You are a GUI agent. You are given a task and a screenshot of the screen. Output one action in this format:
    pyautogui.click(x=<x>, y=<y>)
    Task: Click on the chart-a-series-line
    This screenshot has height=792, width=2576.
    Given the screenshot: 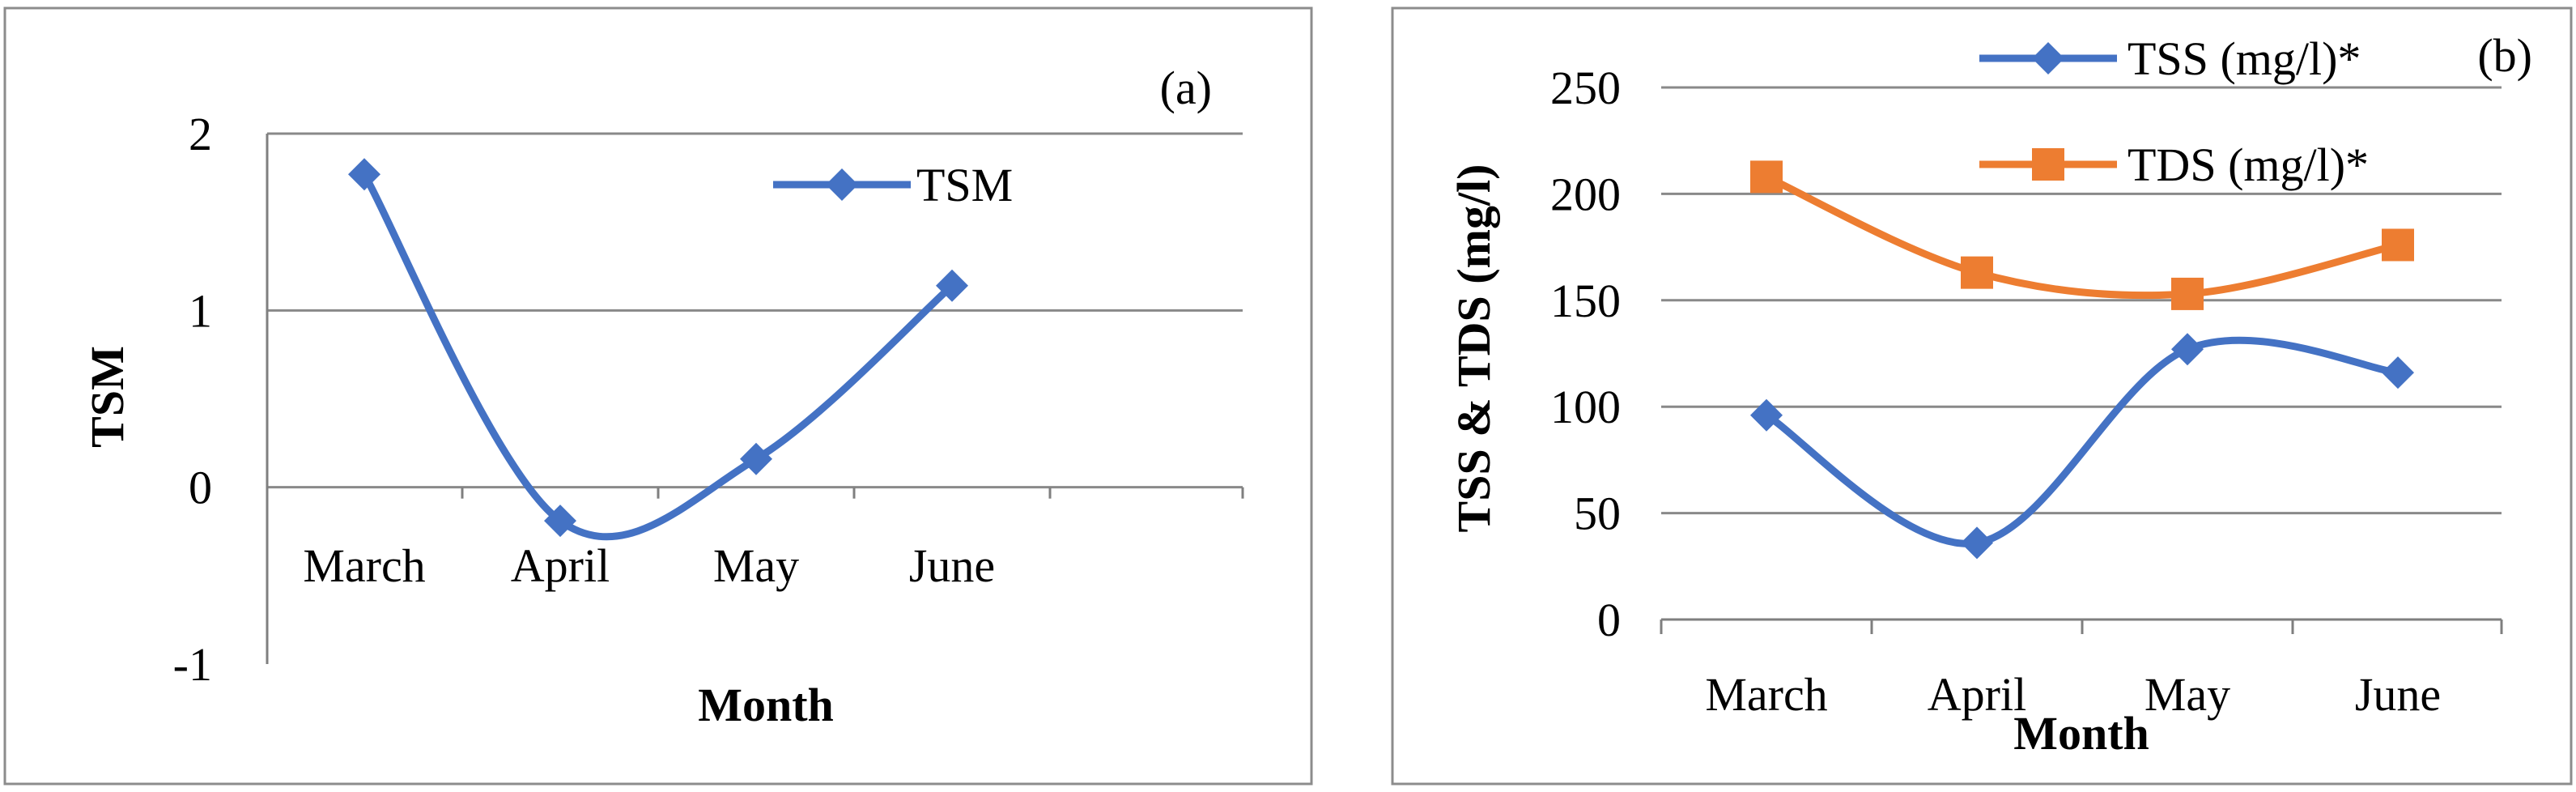 What is the action you would take?
    pyautogui.click(x=657, y=356)
    